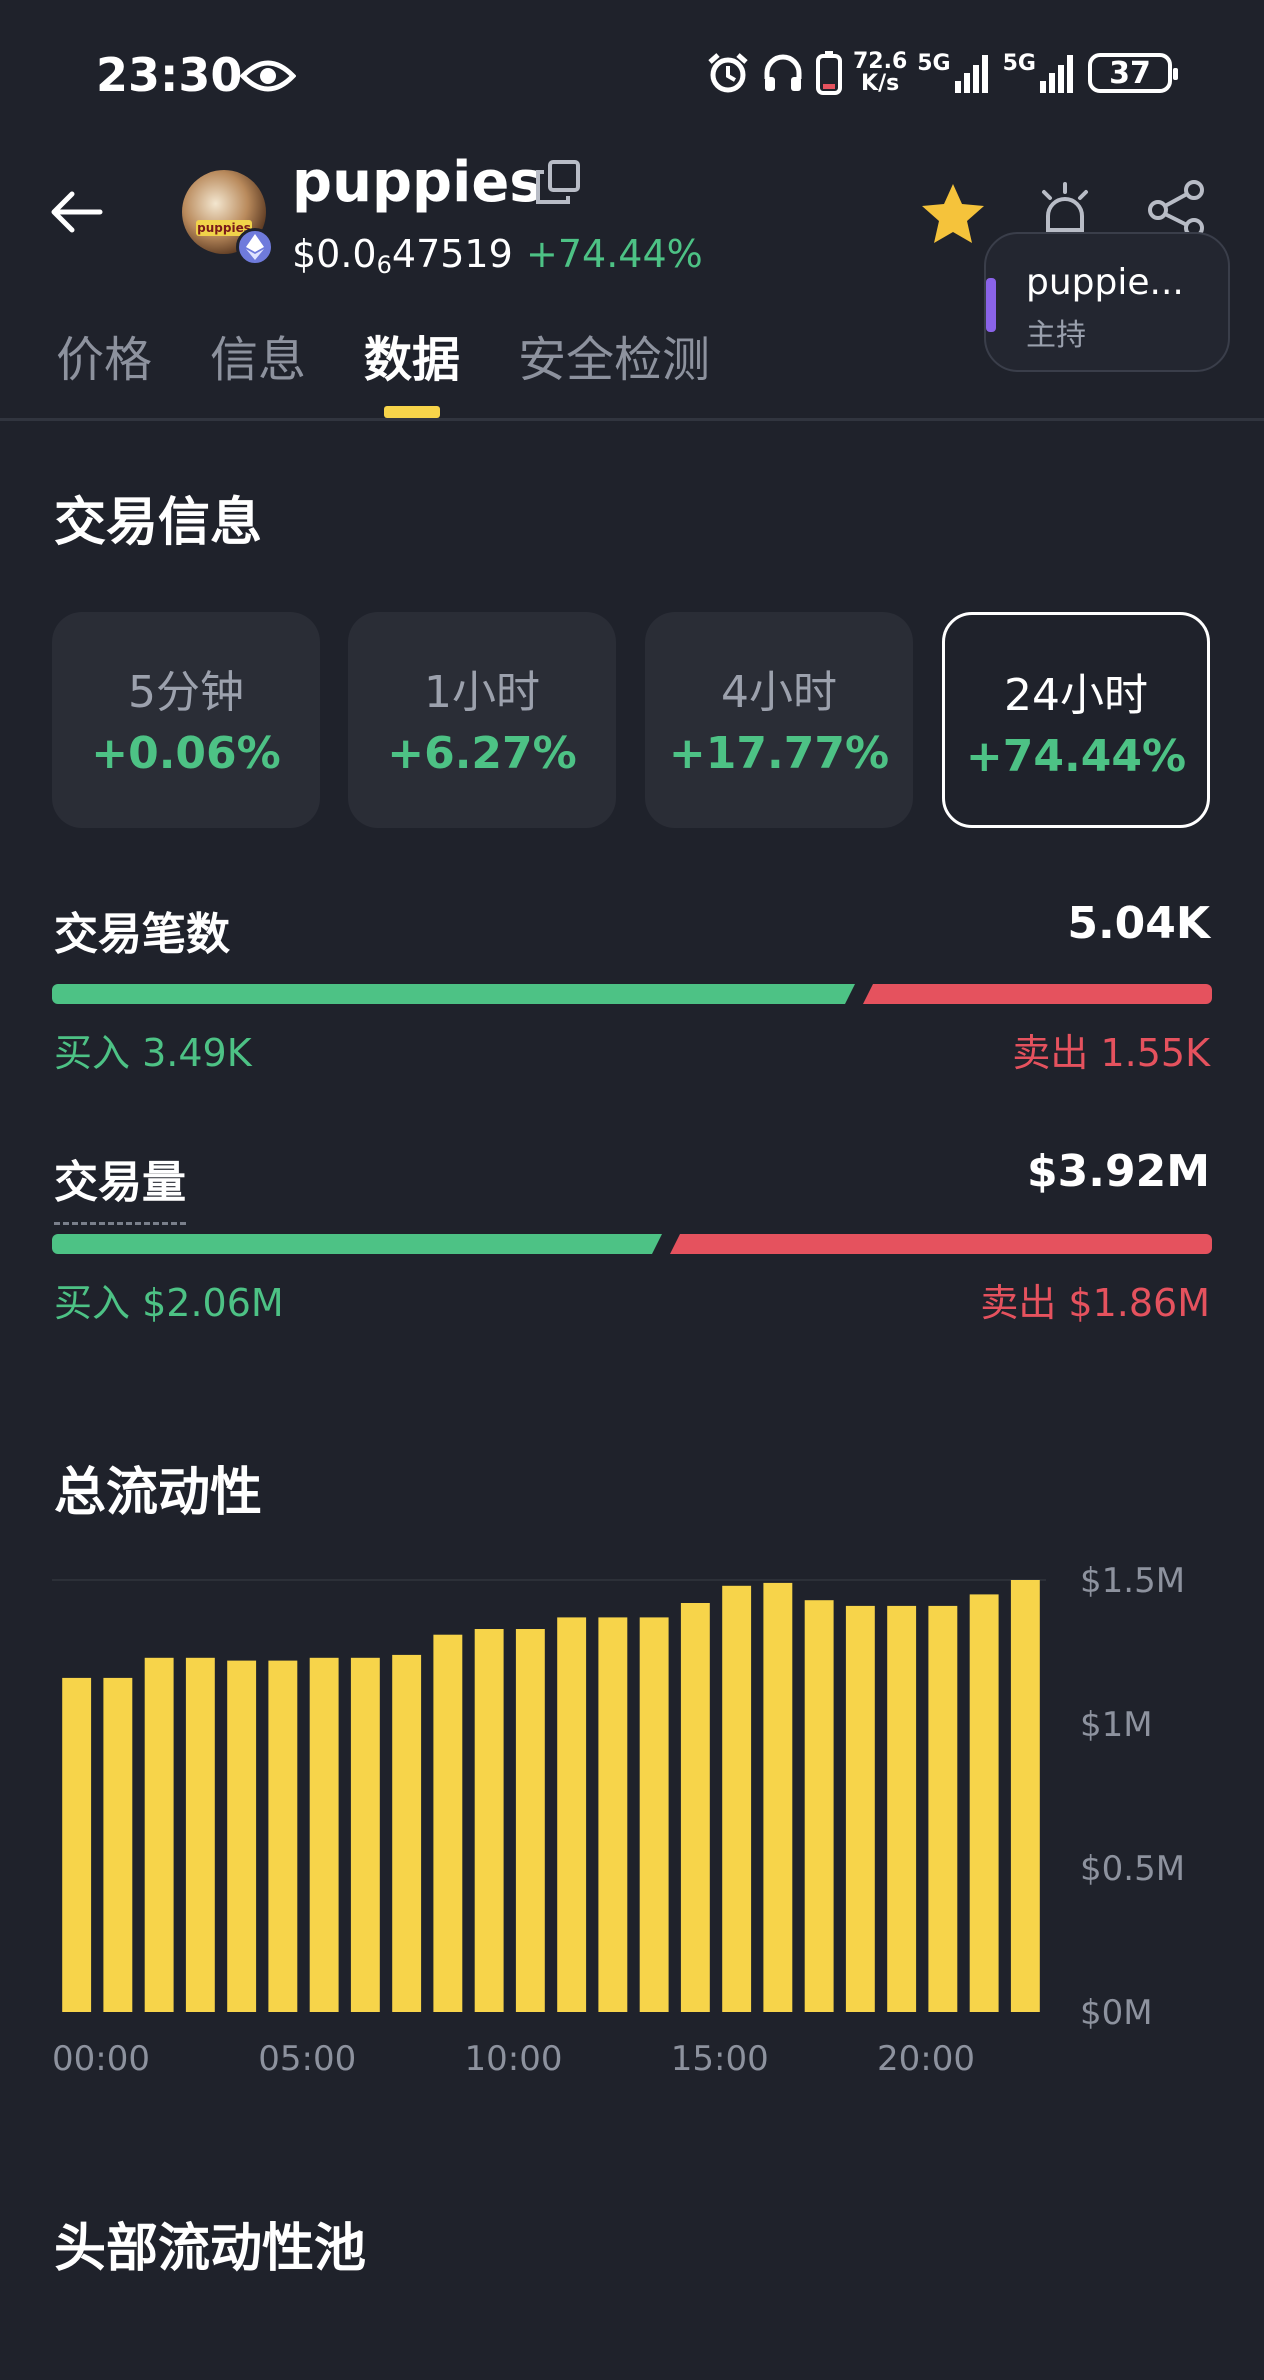  I want to click on volume-buy-bar, so click(357, 1244).